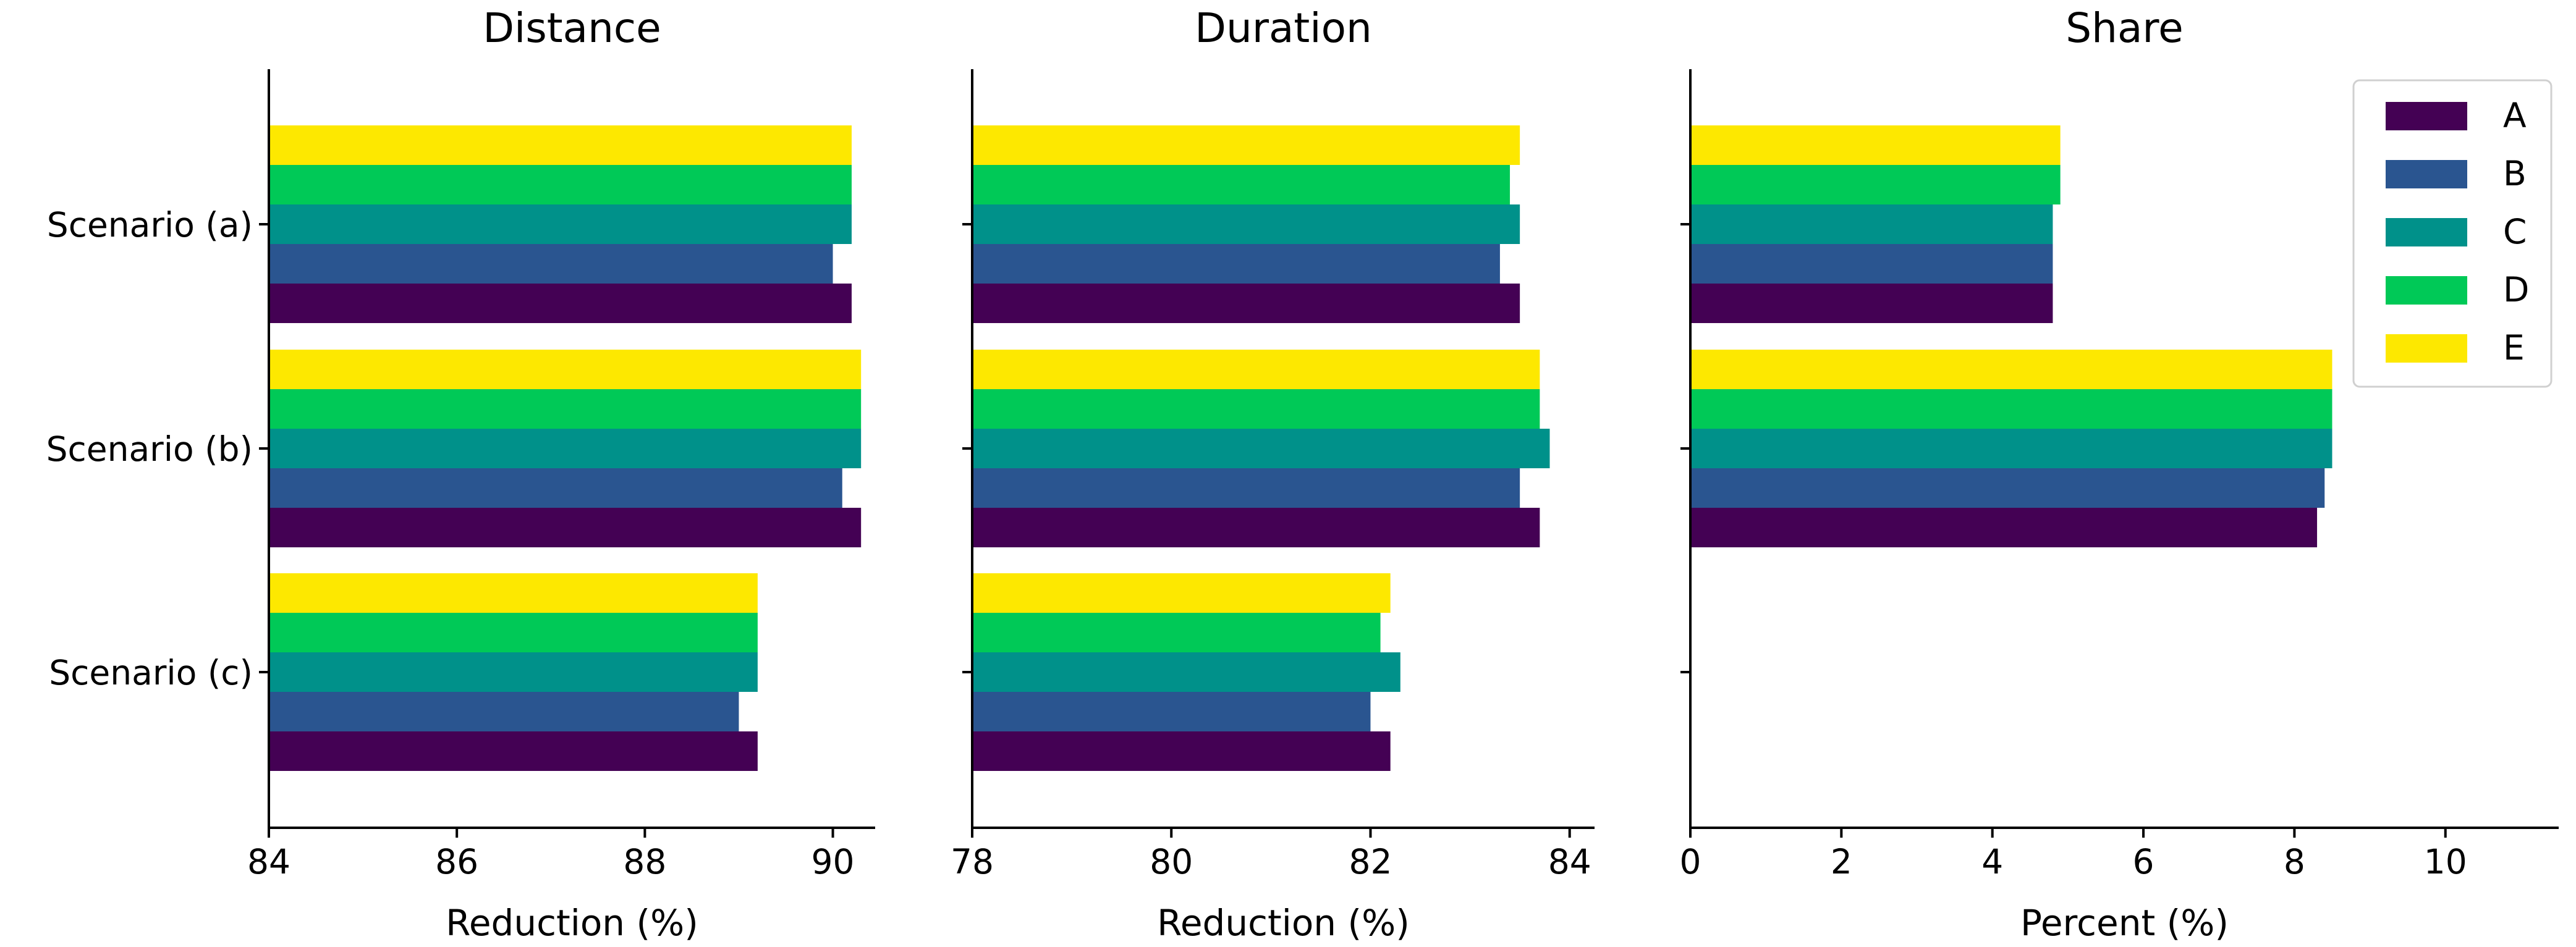 Image resolution: width=2576 pixels, height=947 pixels. I want to click on legend-label-c: C, so click(2515, 231).